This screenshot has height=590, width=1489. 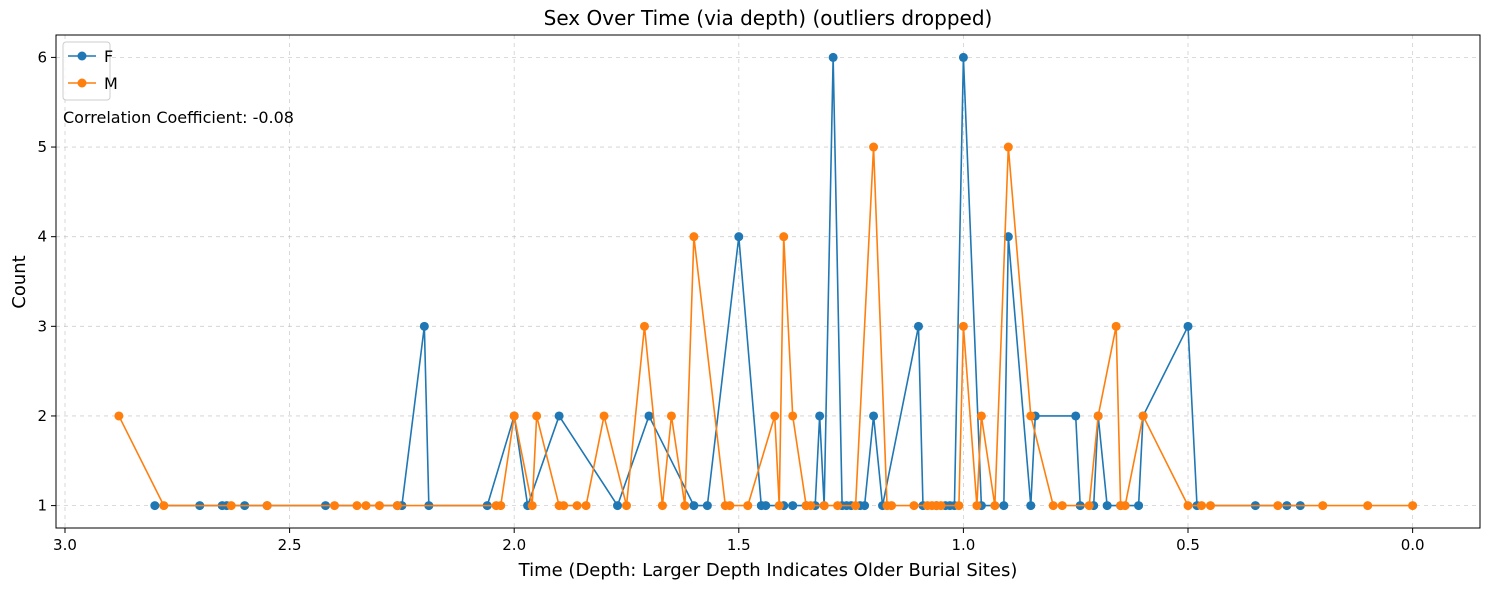 I want to click on x-tick-label: 0.5, so click(x=1188, y=545).